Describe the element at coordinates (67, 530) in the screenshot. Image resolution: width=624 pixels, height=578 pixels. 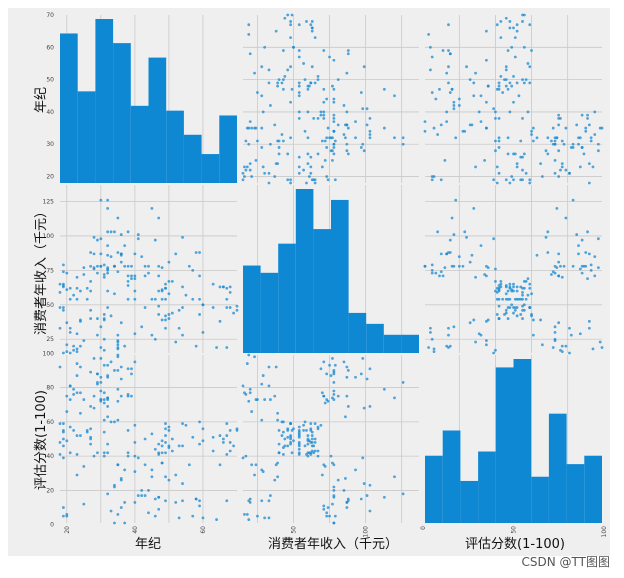
I see `x-tick-label-age: 20` at that location.